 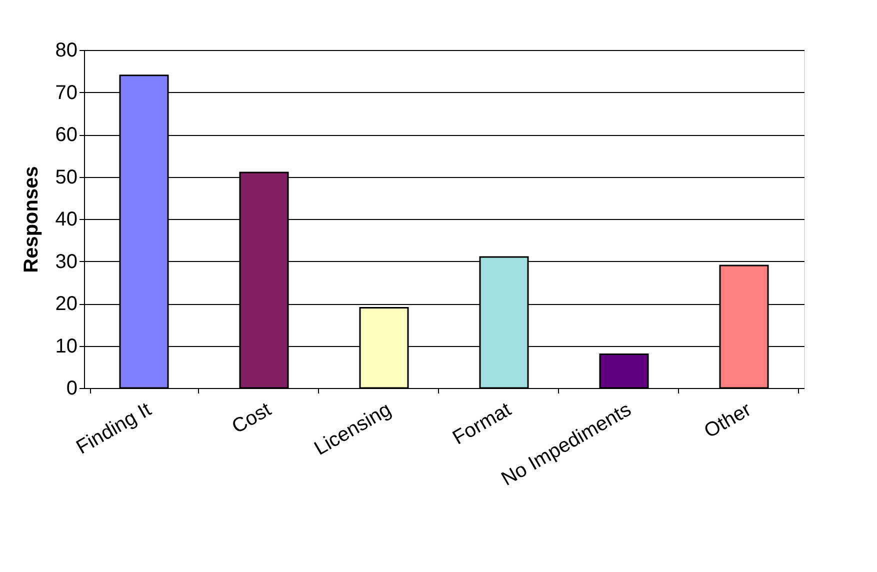 I want to click on y-tick-label: 30, so click(x=66, y=261).